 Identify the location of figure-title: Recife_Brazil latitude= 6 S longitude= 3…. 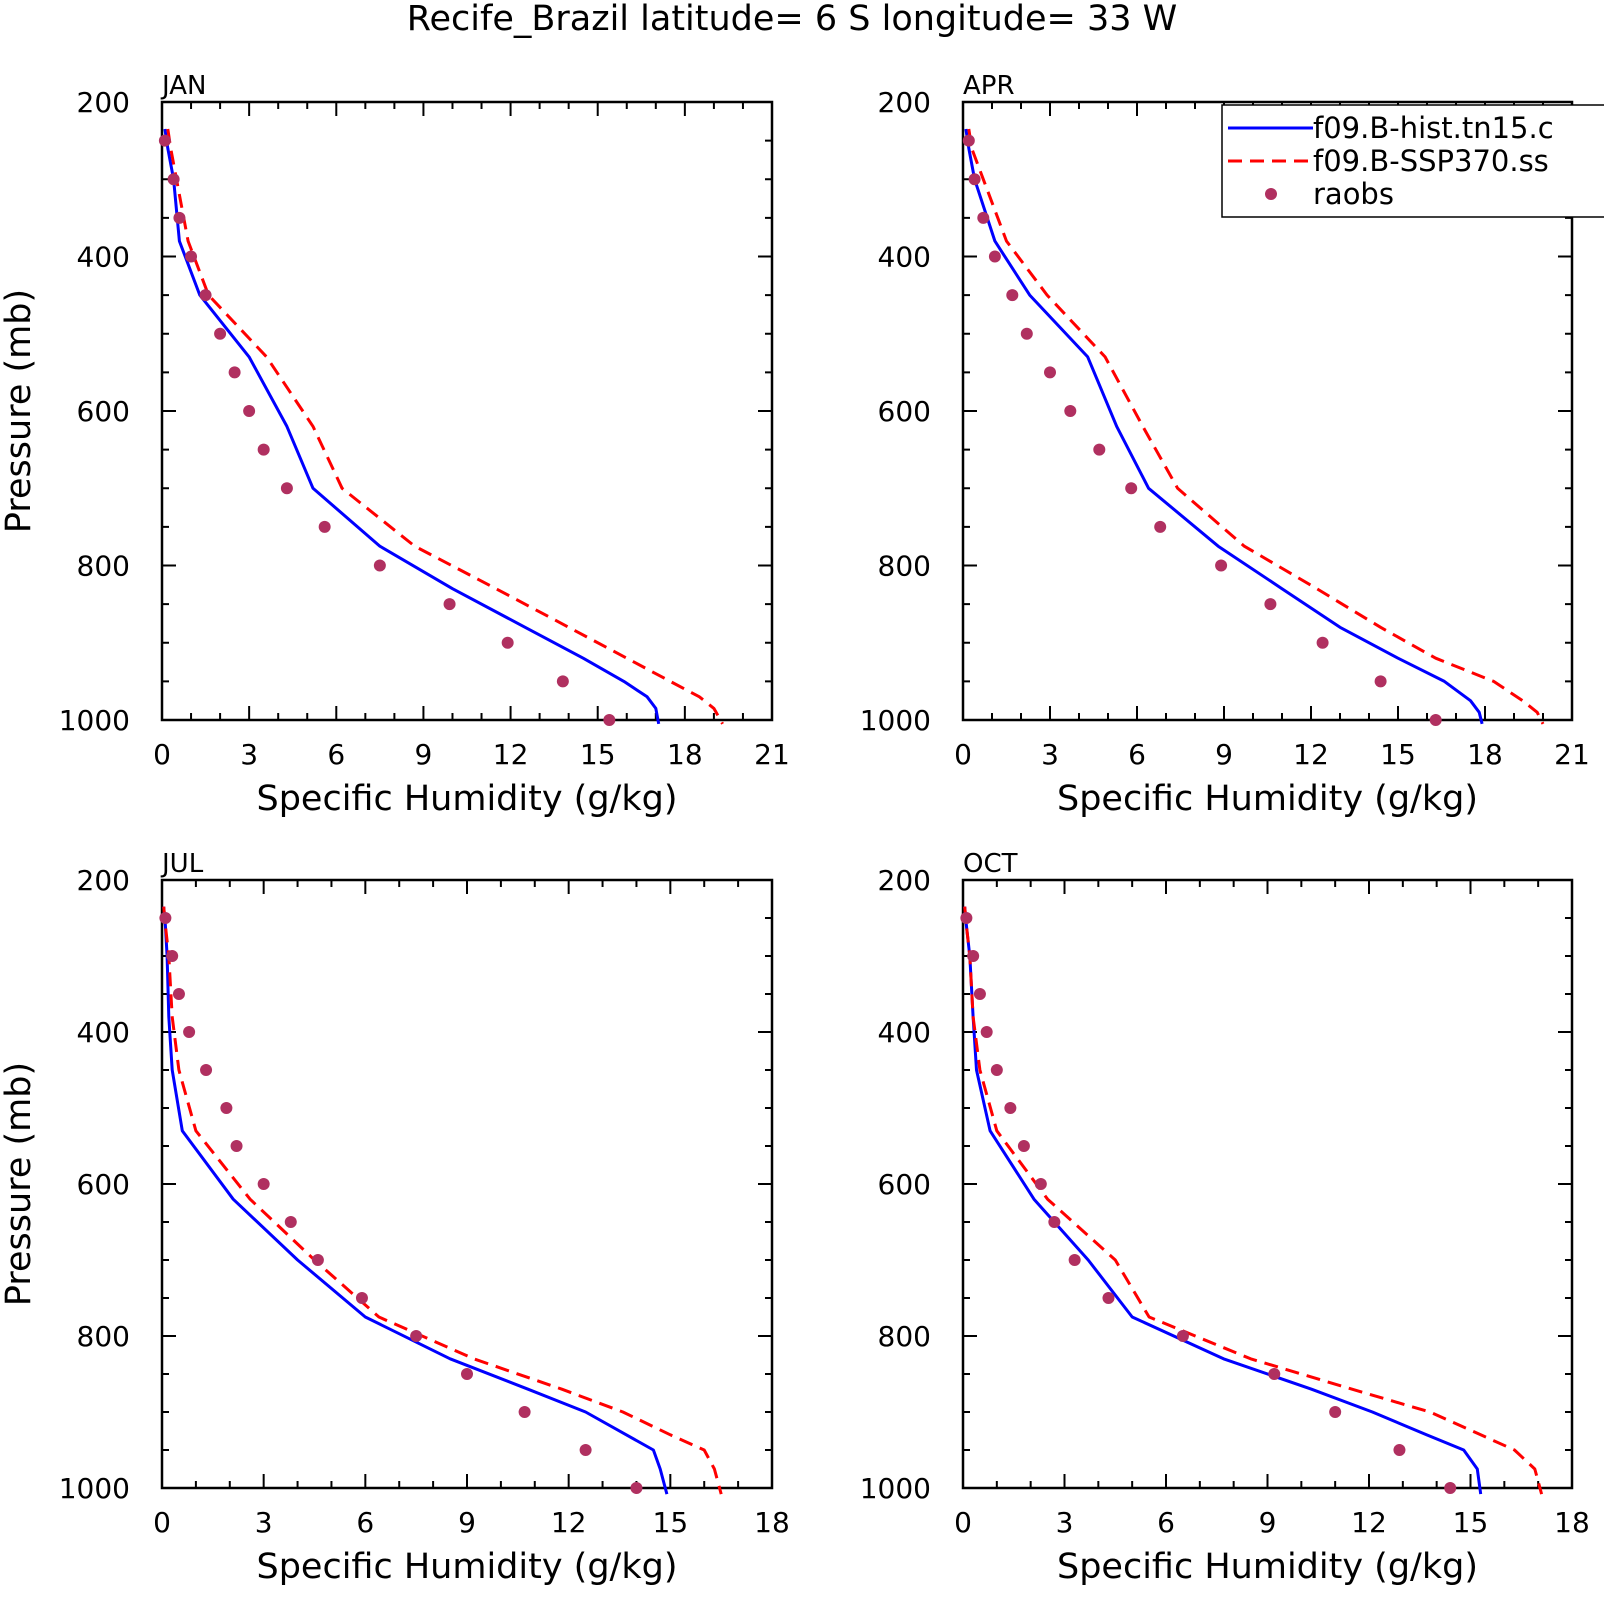
(792, 19).